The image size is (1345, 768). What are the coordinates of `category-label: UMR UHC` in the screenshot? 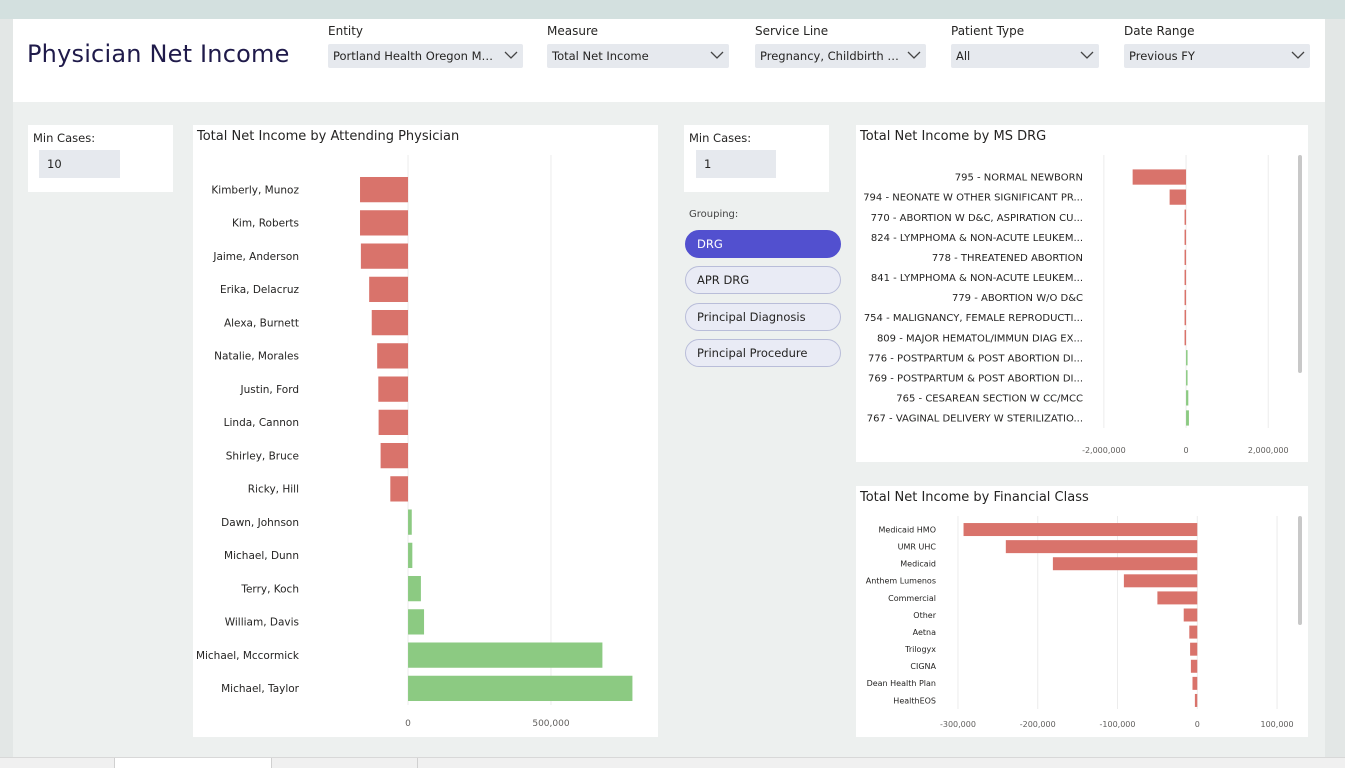 It's located at (917, 547).